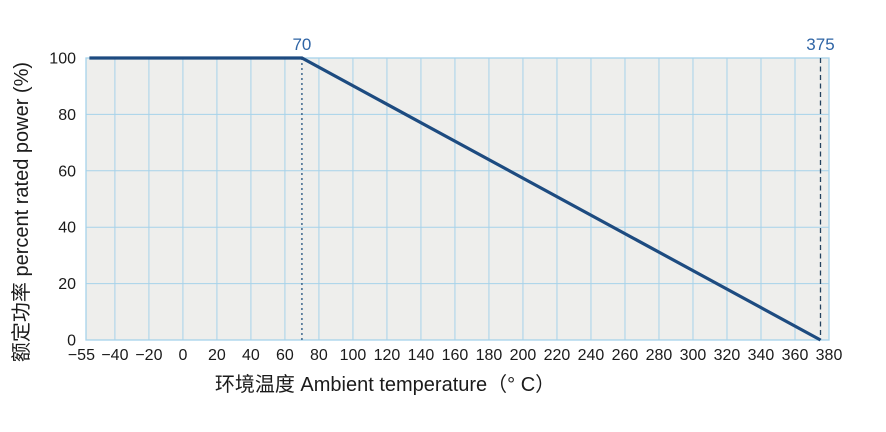 This screenshot has height=432, width=886. Describe the element at coordinates (67, 115) in the screenshot. I see `y-tick-label: 80` at that location.